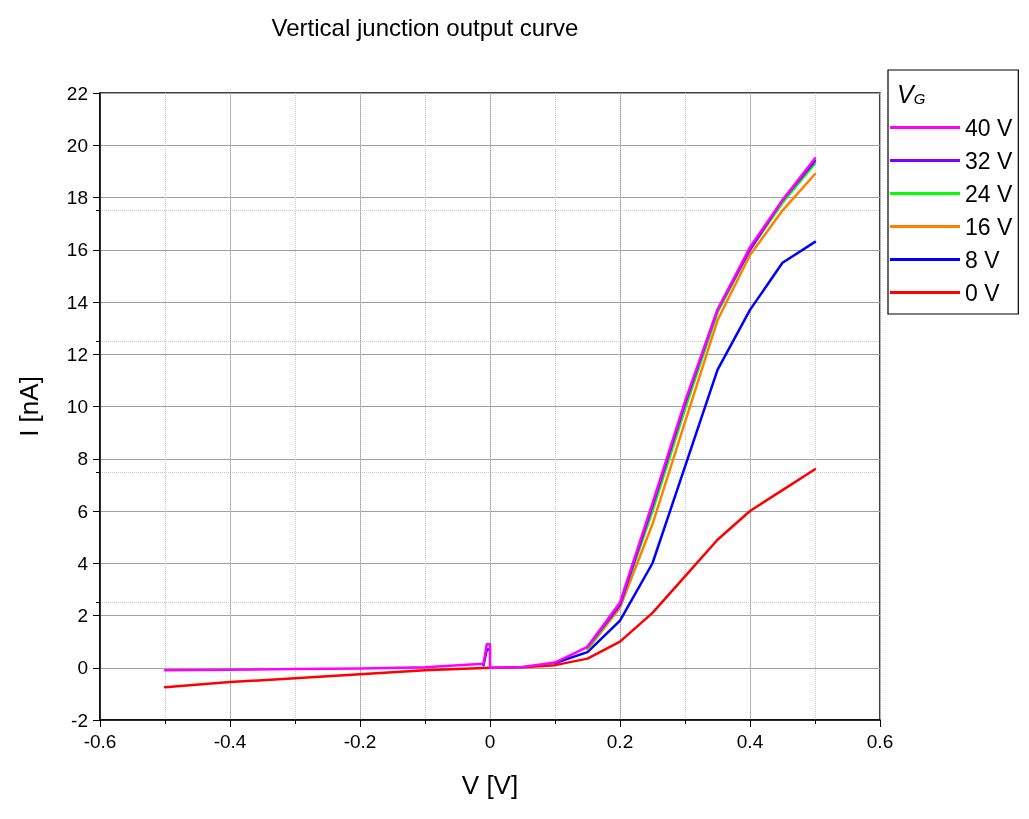 The height and width of the screenshot is (819, 1029). What do you see at coordinates (77, 93) in the screenshot?
I see `y-tick-label: 22` at bounding box center [77, 93].